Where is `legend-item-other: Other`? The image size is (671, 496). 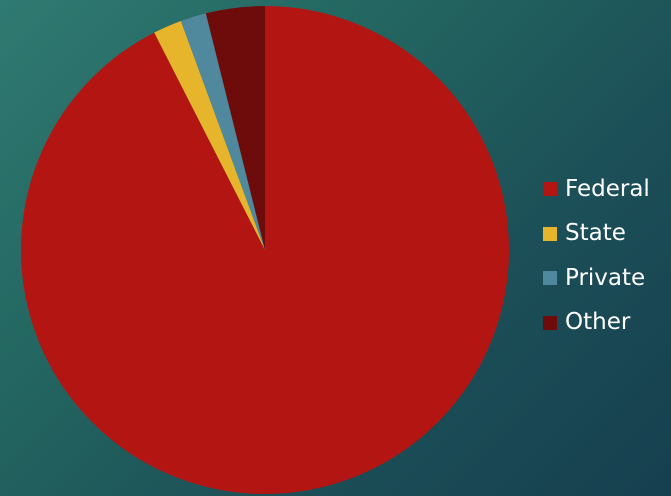 legend-item-other: Other is located at coordinates (596, 323).